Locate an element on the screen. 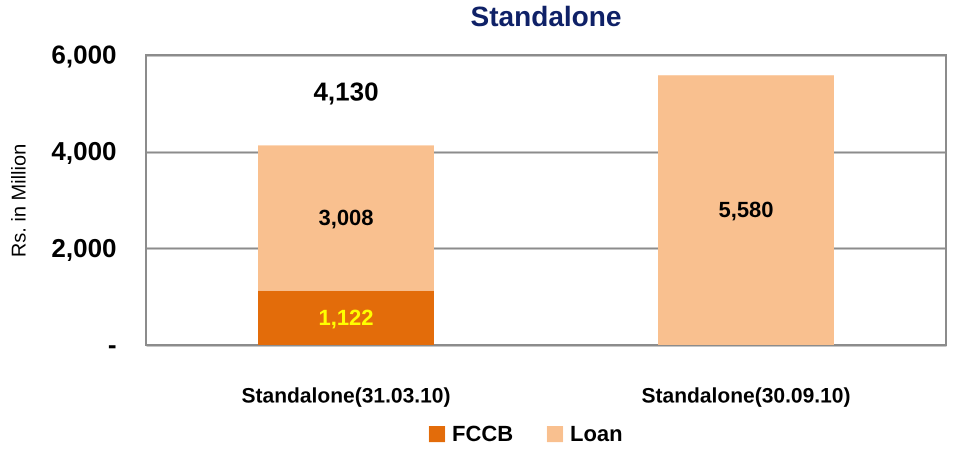  x-tick-label: Standalone(31.03.10) is located at coordinates (346, 396).